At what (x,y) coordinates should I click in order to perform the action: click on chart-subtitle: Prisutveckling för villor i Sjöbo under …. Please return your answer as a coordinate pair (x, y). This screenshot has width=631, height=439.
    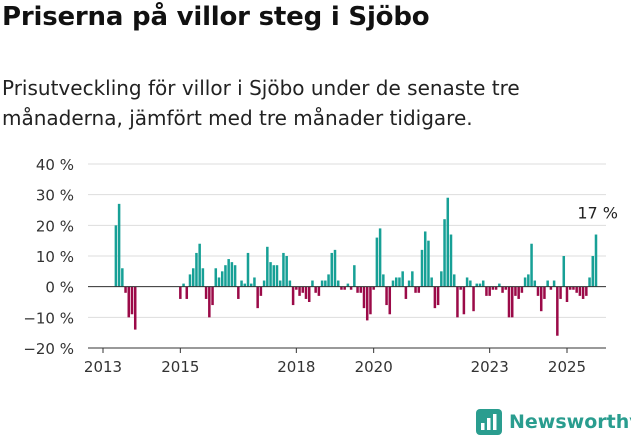
    Looking at the image, I should click on (261, 103).